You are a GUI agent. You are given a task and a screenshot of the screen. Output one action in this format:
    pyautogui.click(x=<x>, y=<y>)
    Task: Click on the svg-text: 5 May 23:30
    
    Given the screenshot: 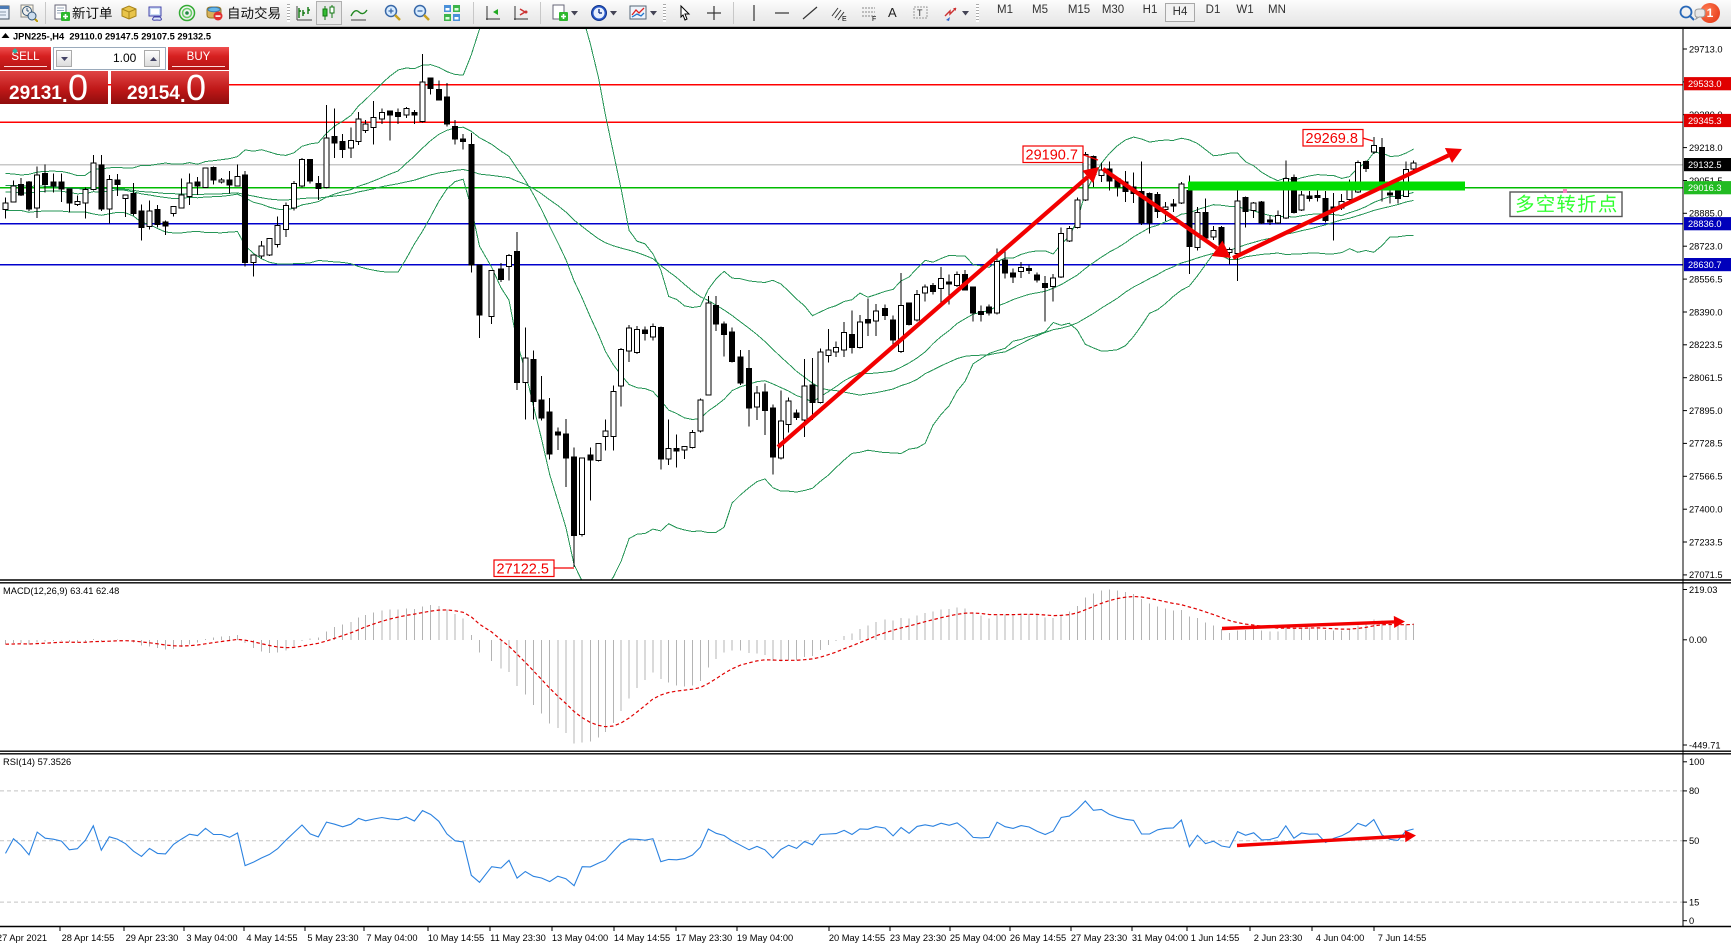 What is the action you would take?
    pyautogui.click(x=332, y=938)
    